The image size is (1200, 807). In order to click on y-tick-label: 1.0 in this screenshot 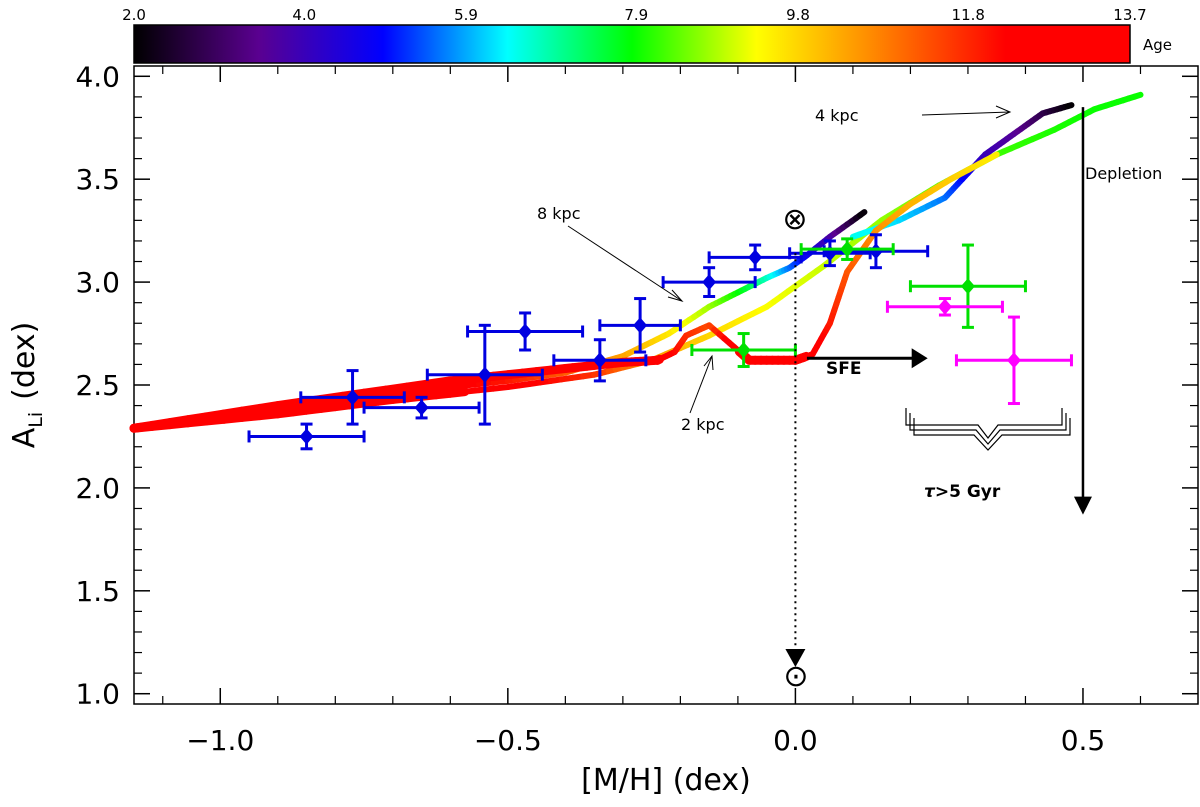, I will do `click(97, 694)`.